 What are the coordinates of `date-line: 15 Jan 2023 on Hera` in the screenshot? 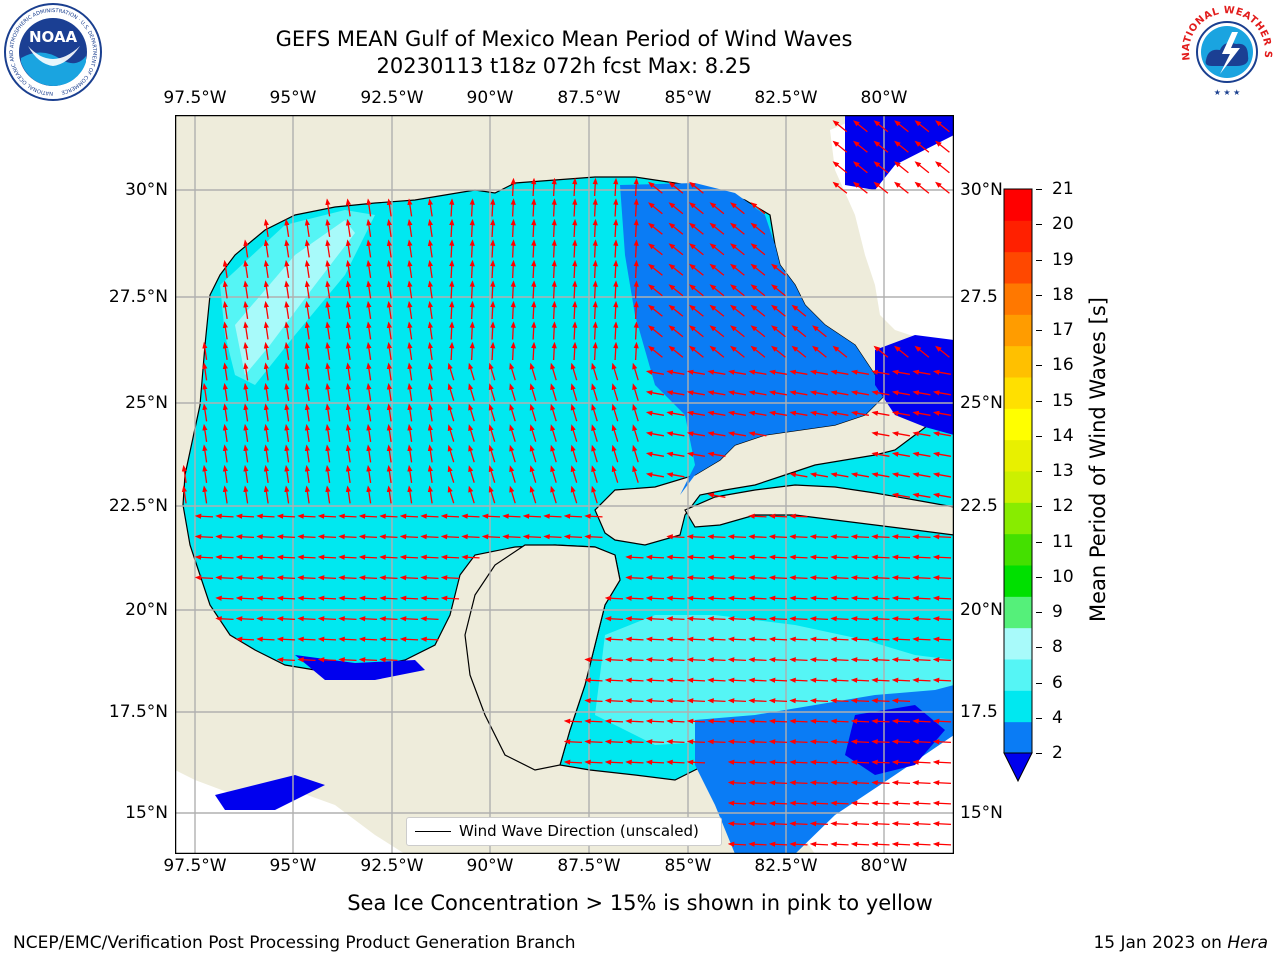 It's located at (1180, 943).